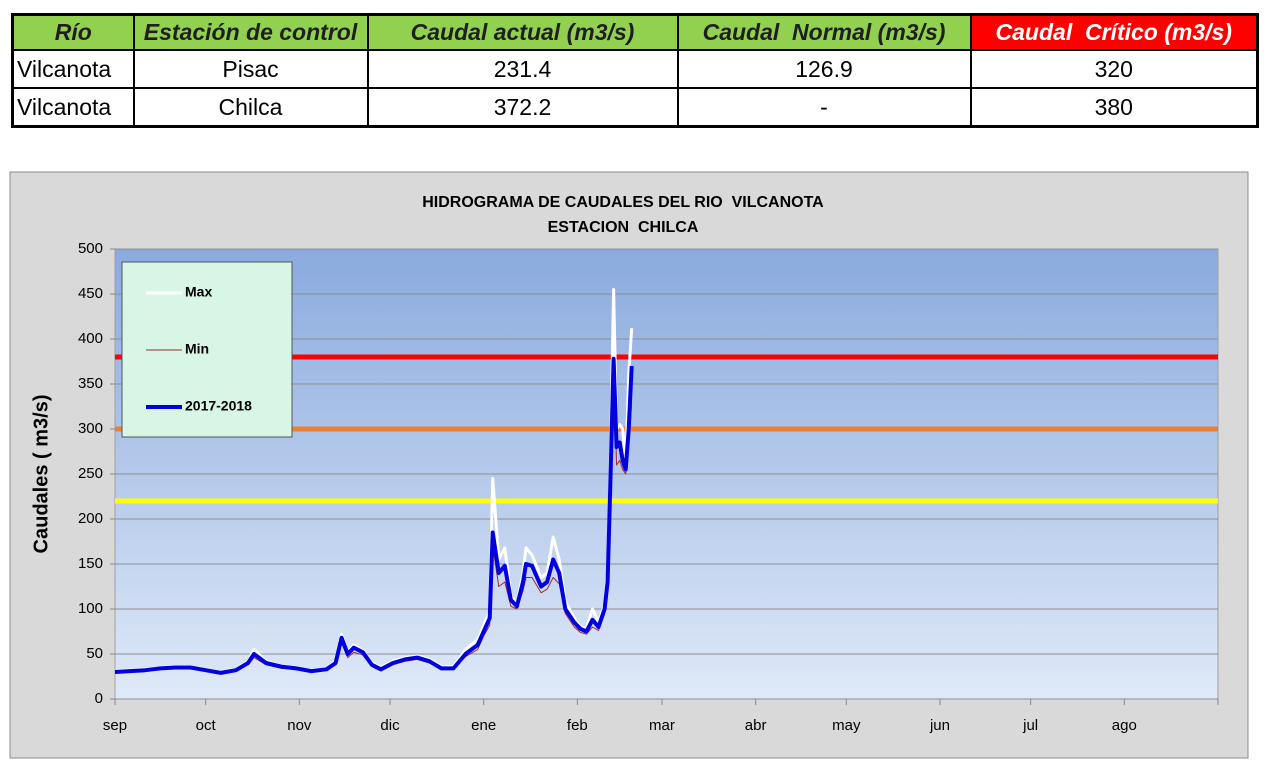 Image resolution: width=1266 pixels, height=778 pixels. Describe the element at coordinates (483, 725) in the screenshot. I see `x-tick-label: ene` at that location.